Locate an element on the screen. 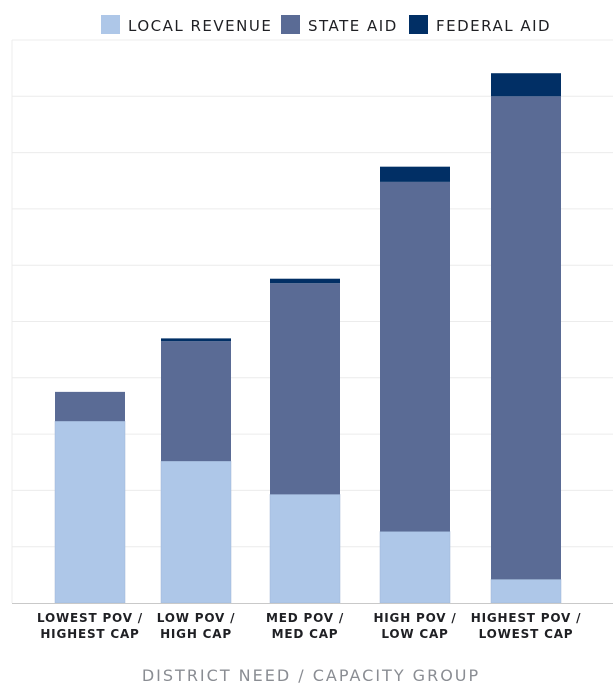  x-tick-label: LOW POV / HIGH CAP is located at coordinates (196, 626).